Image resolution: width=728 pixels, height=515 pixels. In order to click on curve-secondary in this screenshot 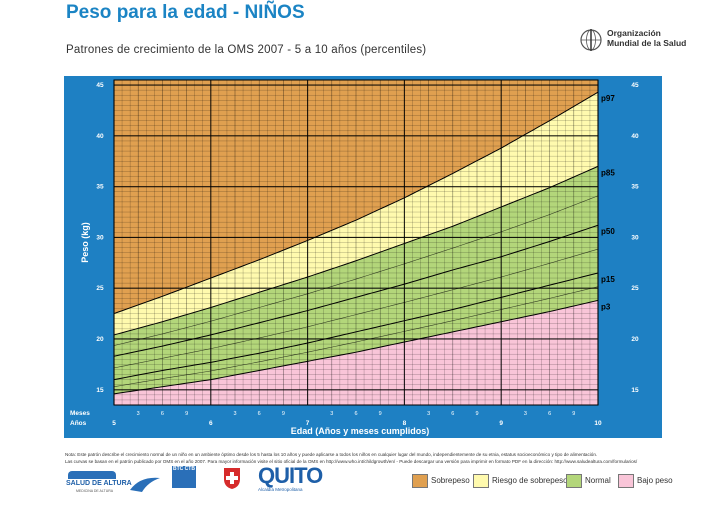, I will do `click(356, 337)`.